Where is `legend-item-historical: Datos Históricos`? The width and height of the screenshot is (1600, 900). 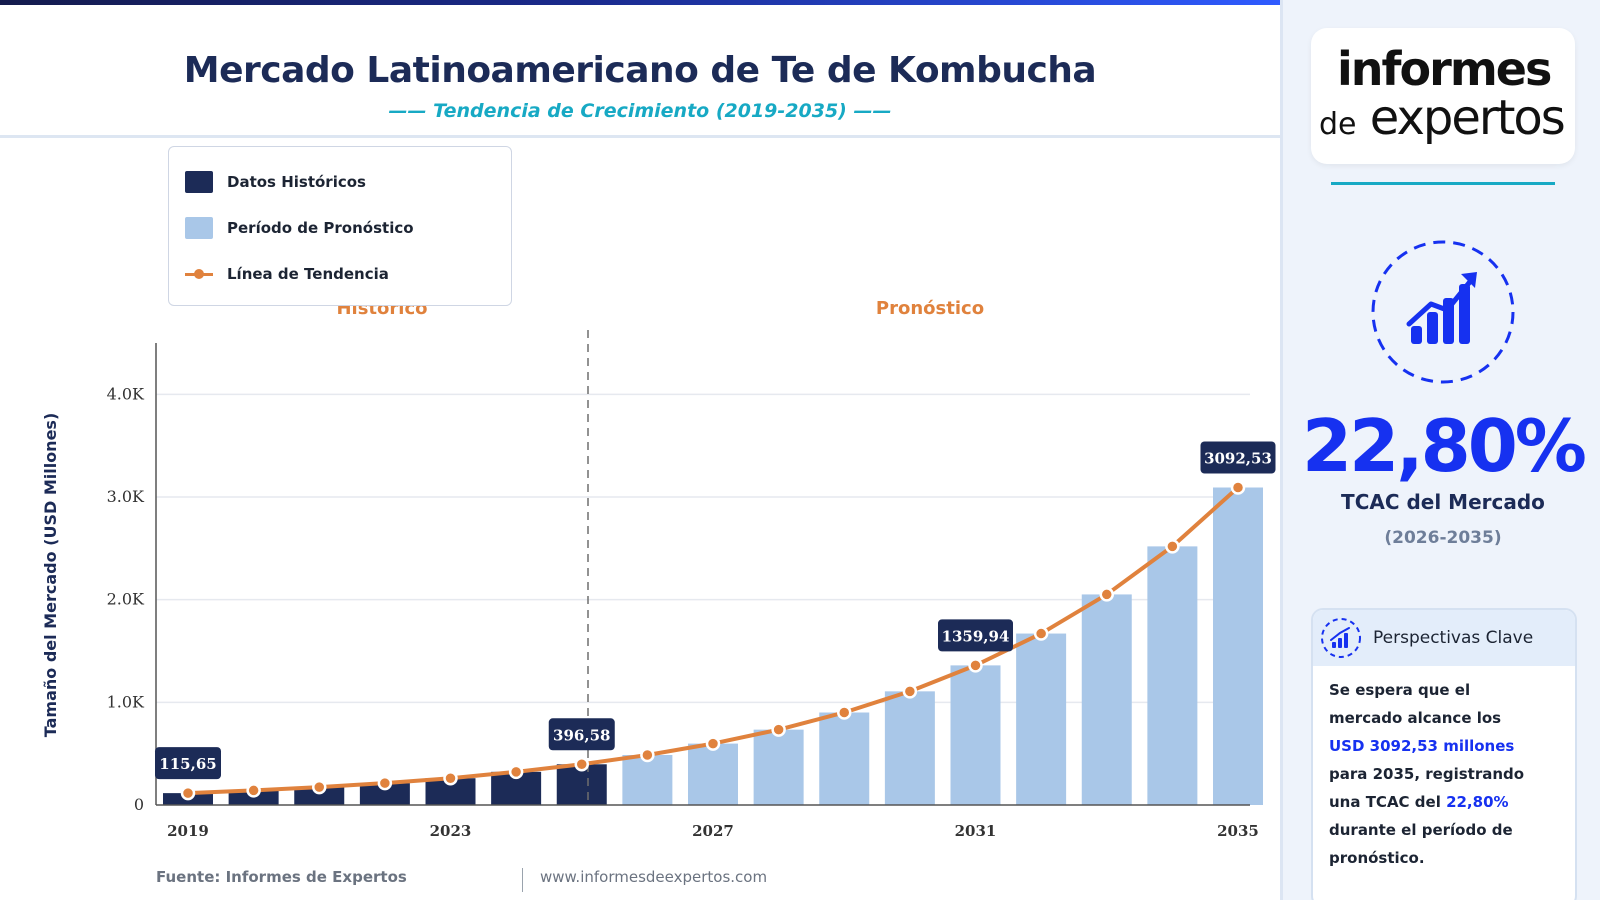
legend-item-historical: Datos Históricos is located at coordinates (275, 182).